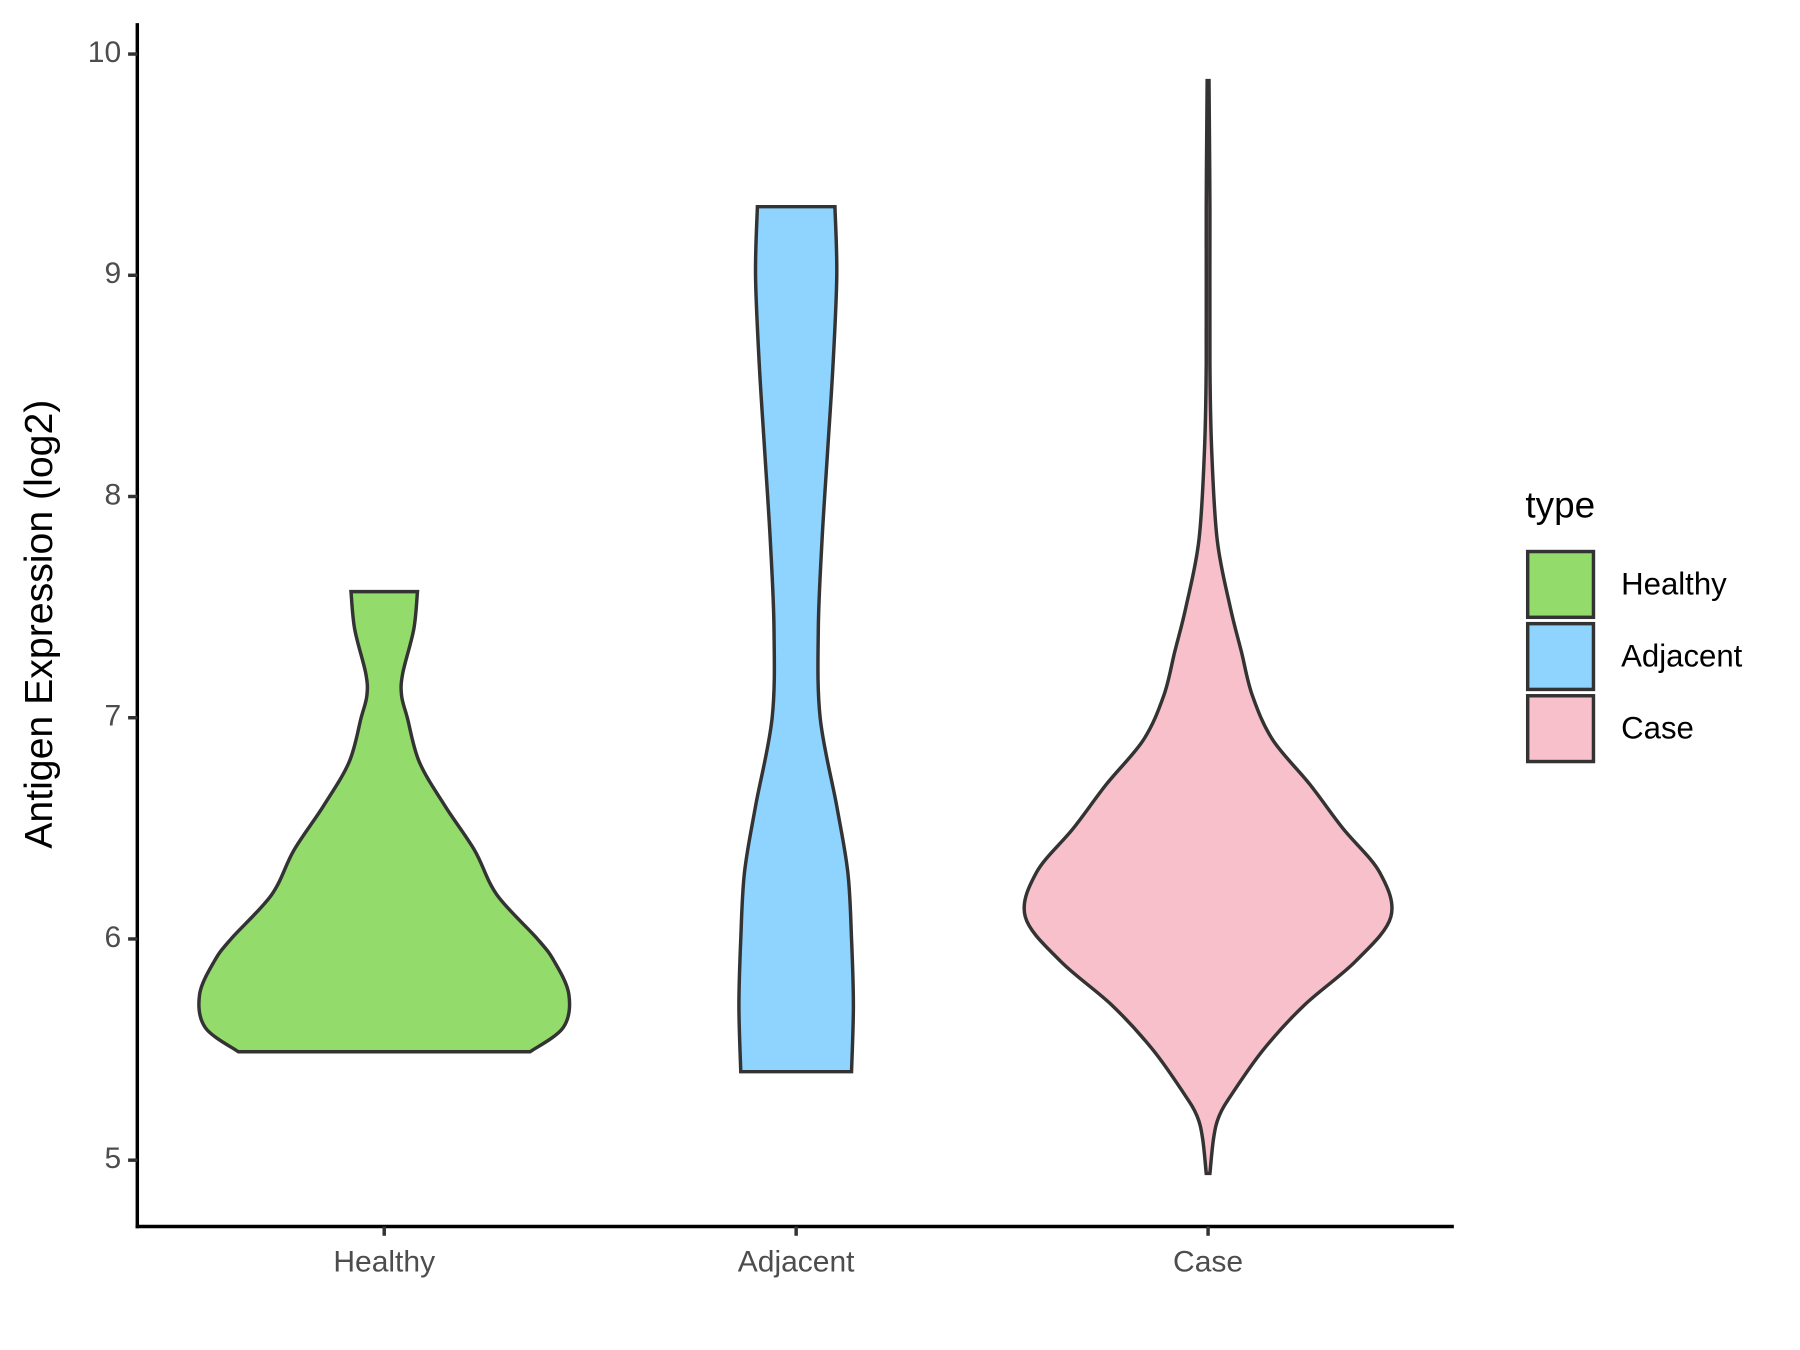 This screenshot has width=1800, height=1350. Describe the element at coordinates (1657, 728) in the screenshot. I see `legend-label: Case` at that location.